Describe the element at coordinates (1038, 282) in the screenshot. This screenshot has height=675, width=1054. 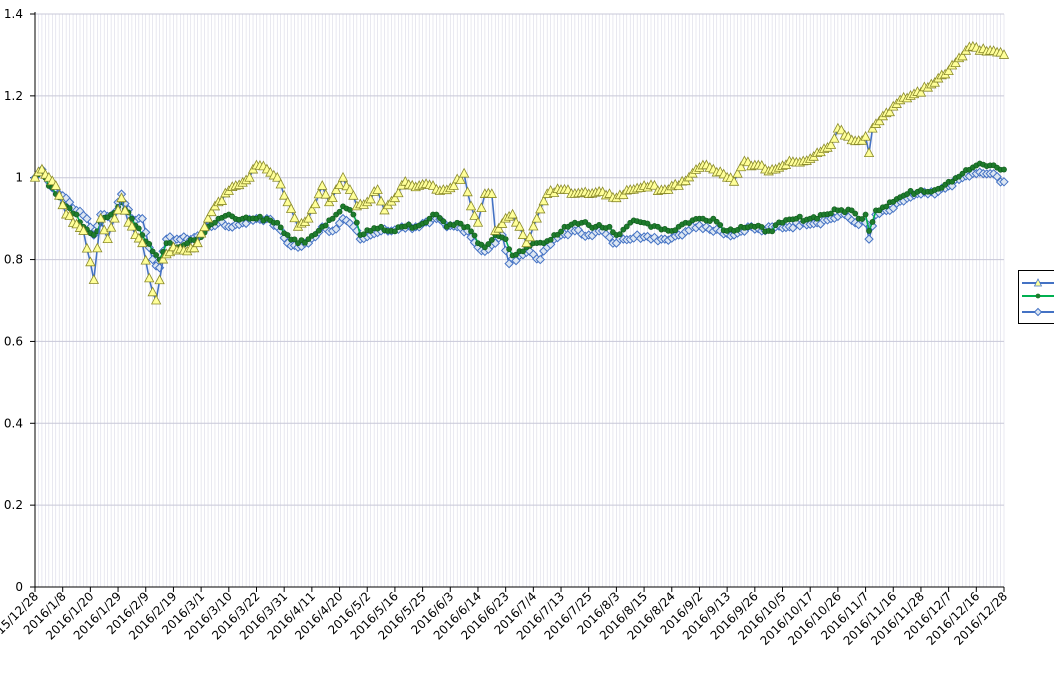
I see `legend-triangle-marker` at that location.